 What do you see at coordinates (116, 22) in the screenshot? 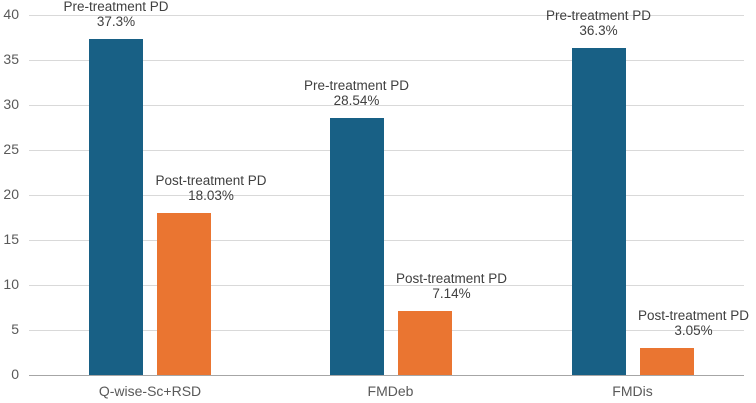
I see `value-label: 37.3%` at bounding box center [116, 22].